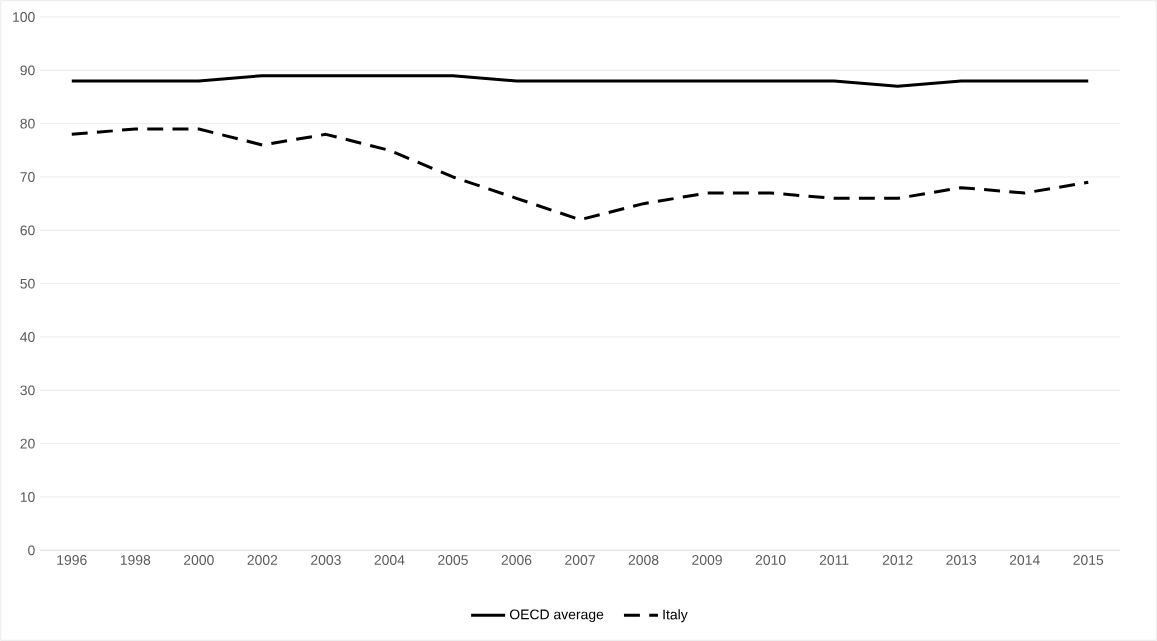 The image size is (1157, 641). I want to click on y-tick-label: 0, so click(31, 550).